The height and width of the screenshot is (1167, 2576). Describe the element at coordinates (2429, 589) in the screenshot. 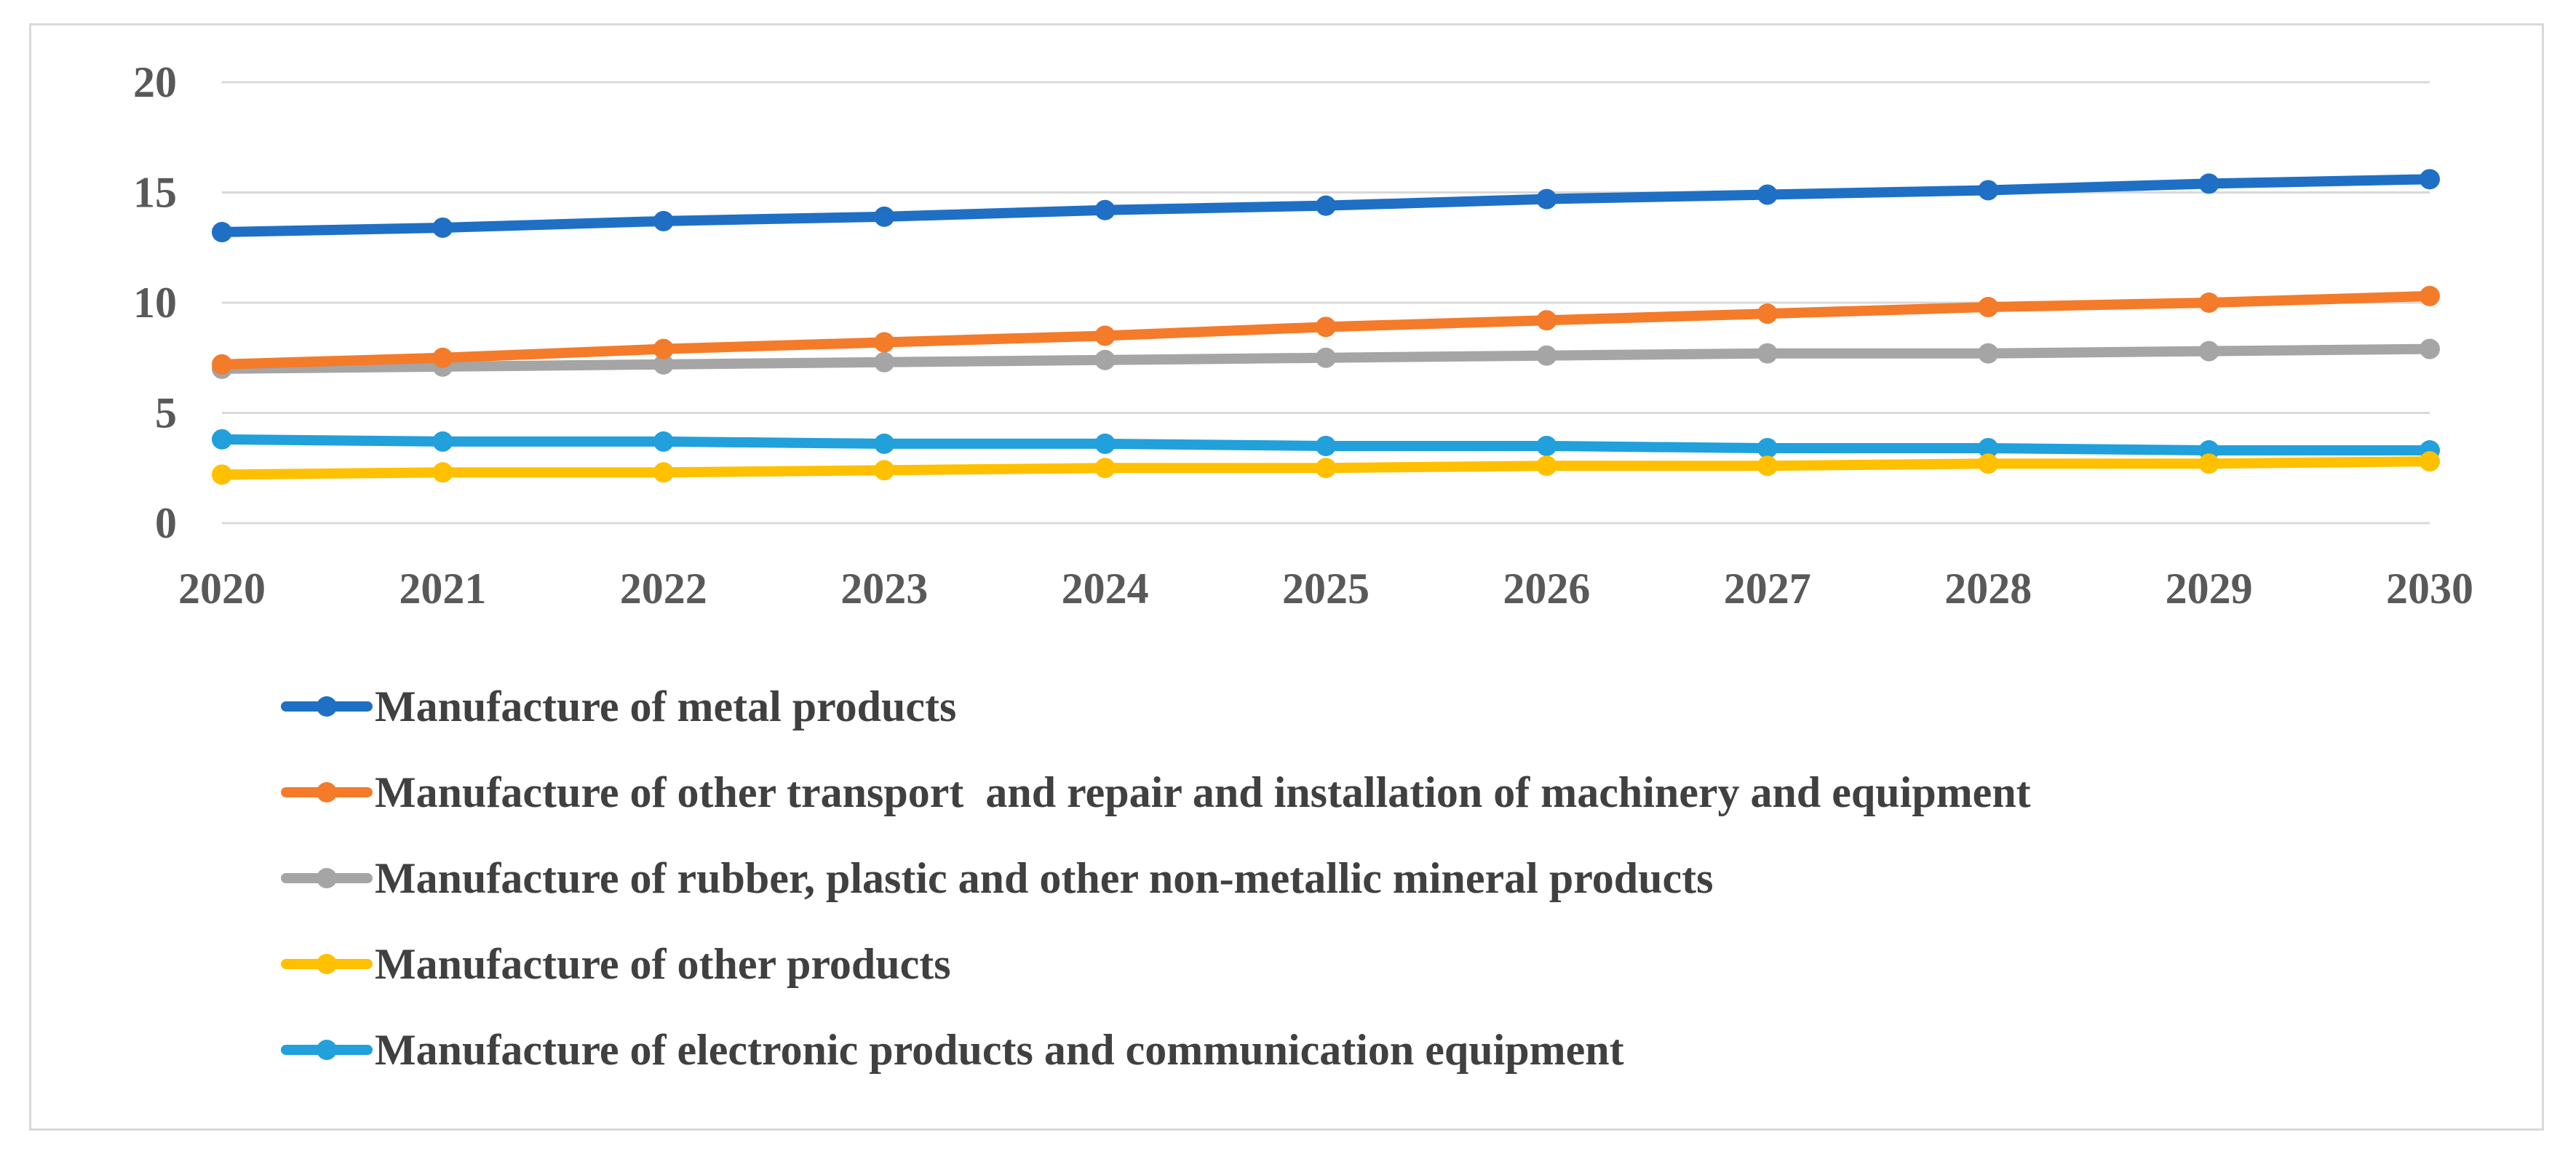

I see `x-tick-label: 2030` at that location.